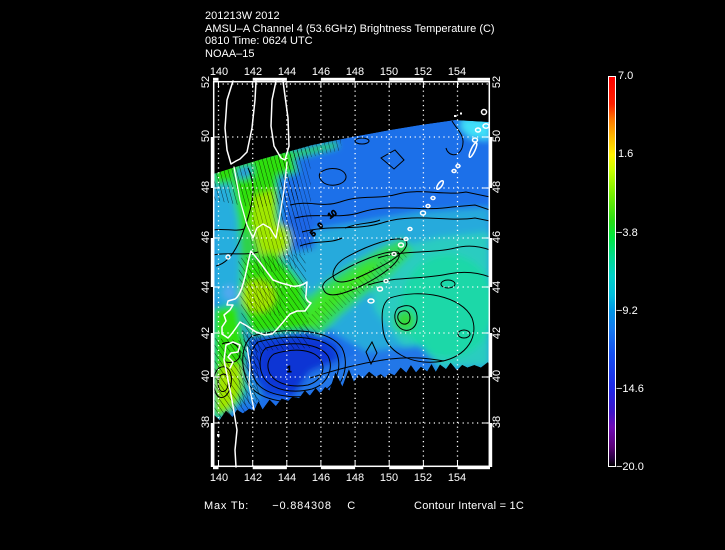 This screenshot has width=725, height=550. I want to click on svg-text: 1, so click(289, 369).